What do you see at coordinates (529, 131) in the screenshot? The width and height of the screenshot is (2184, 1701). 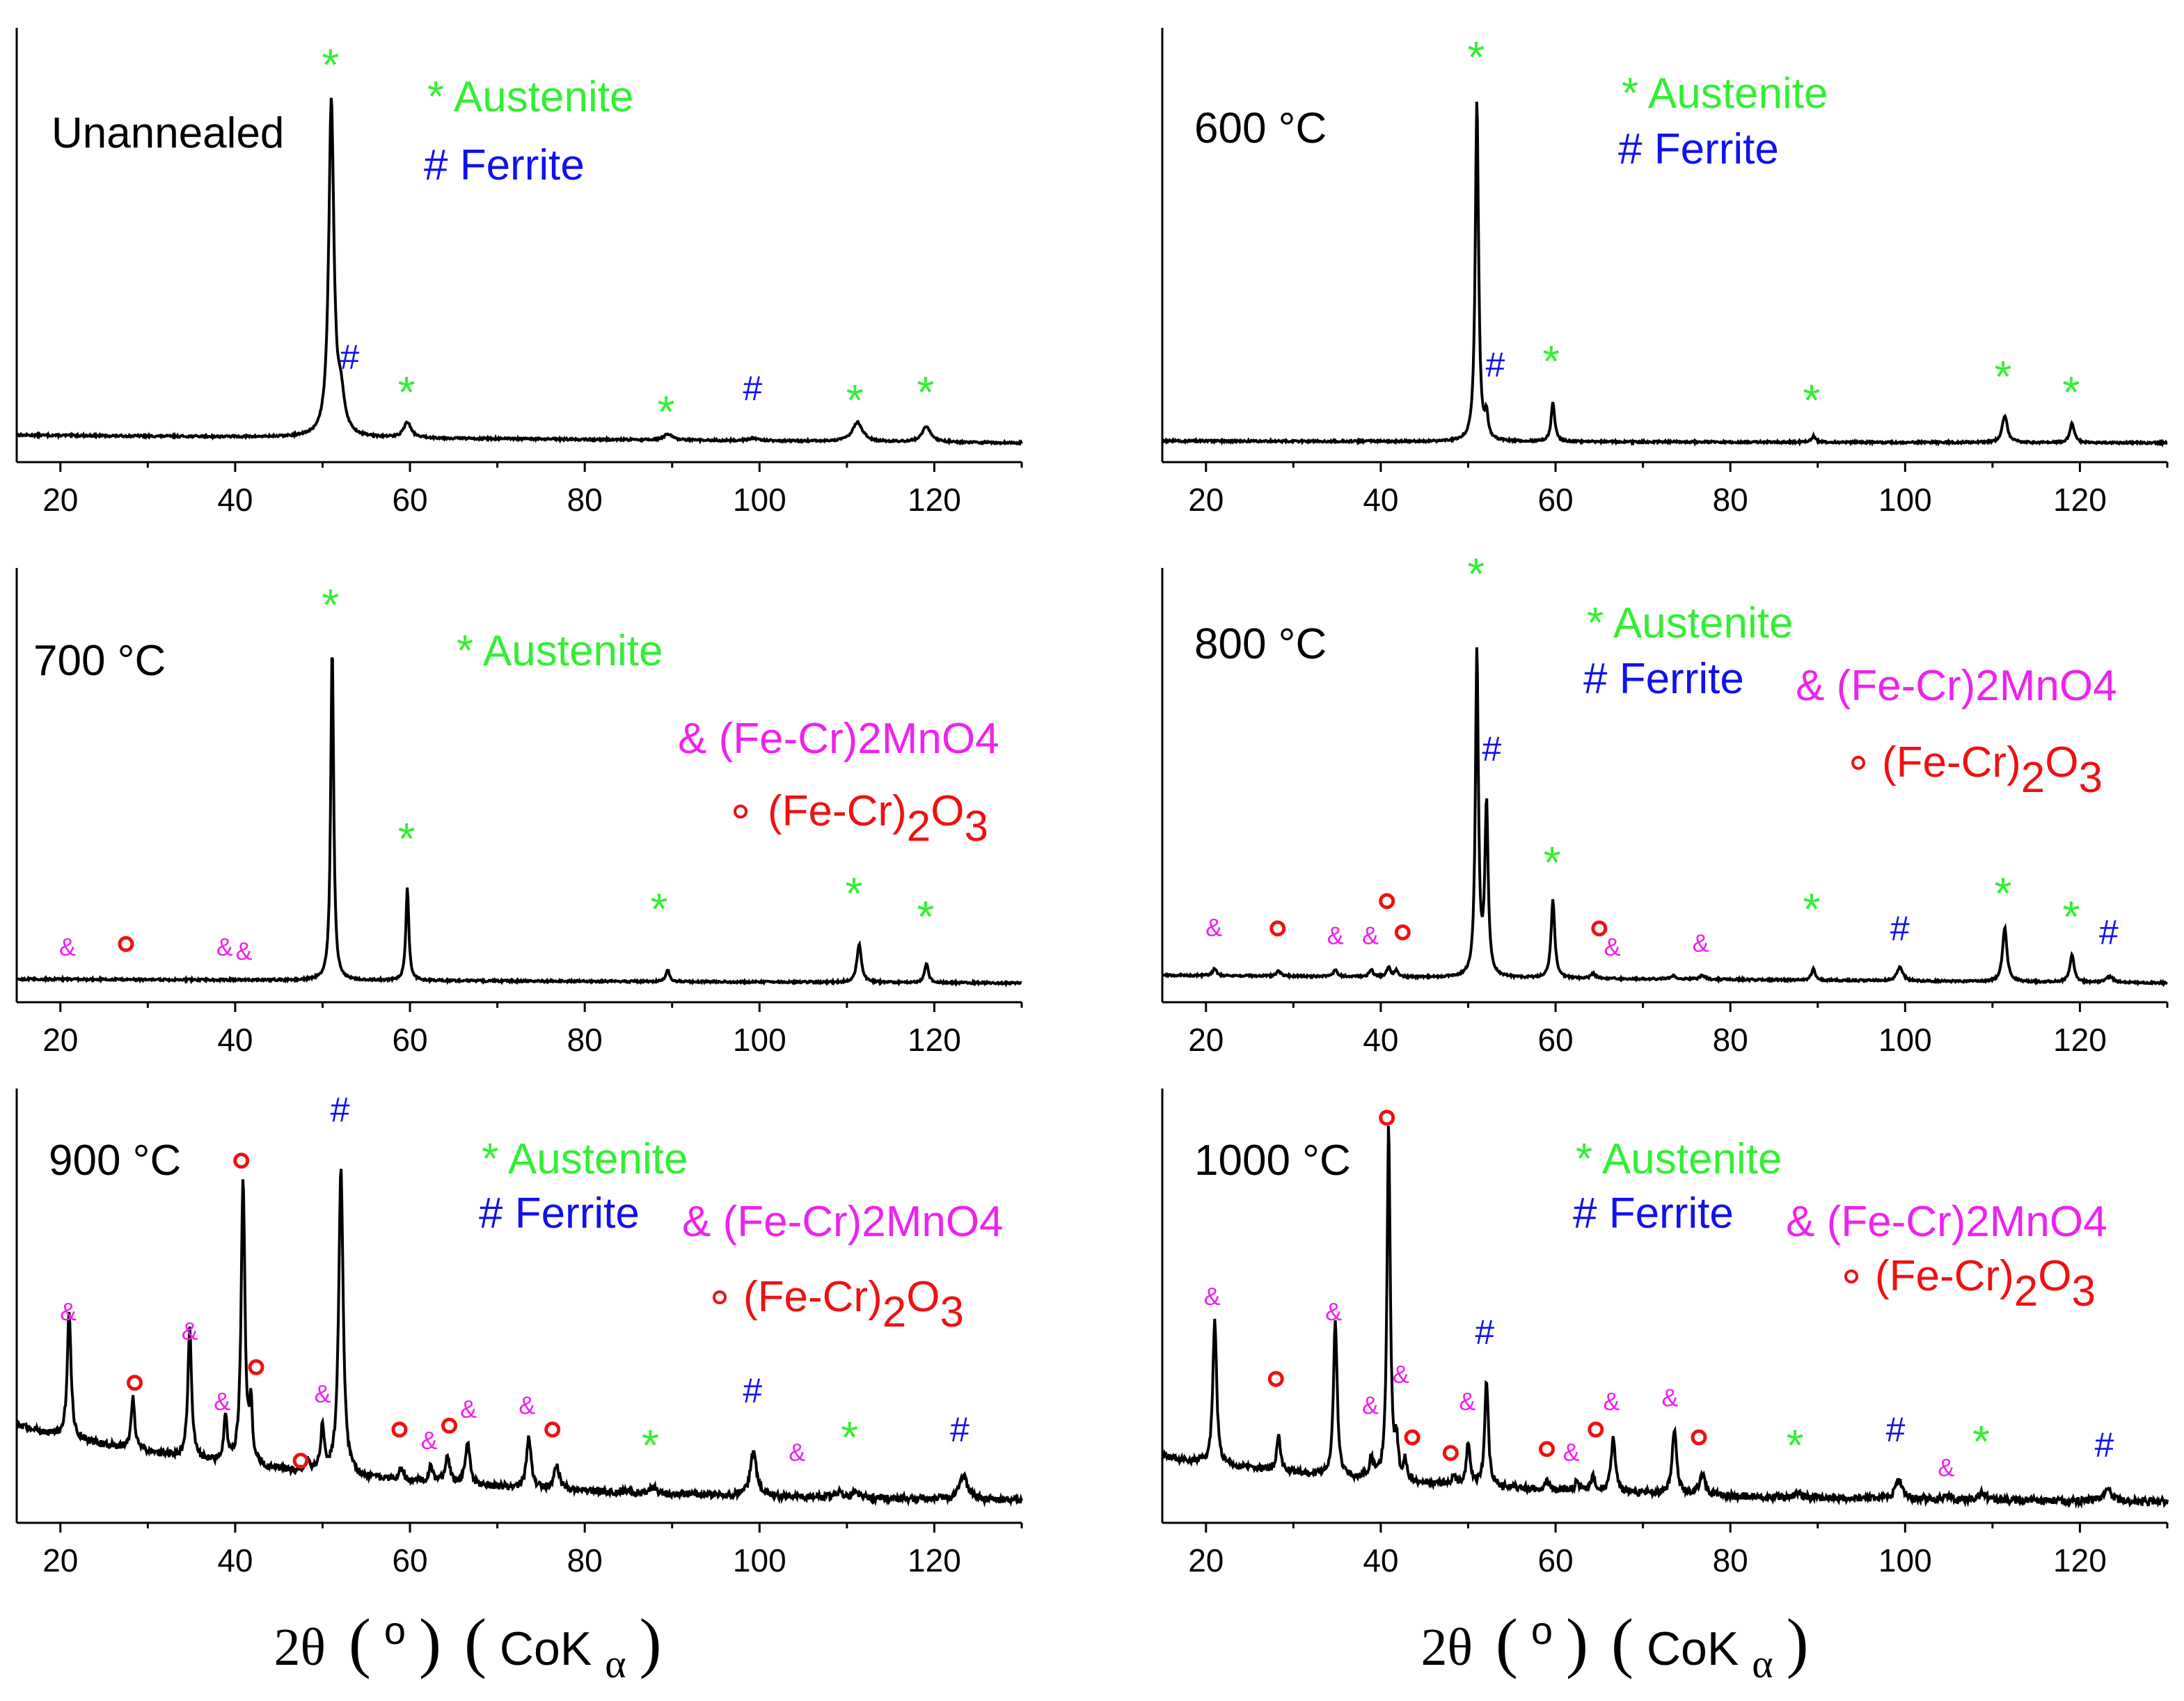 I see `phase-legend: * Austenite # Ferrite` at bounding box center [529, 131].